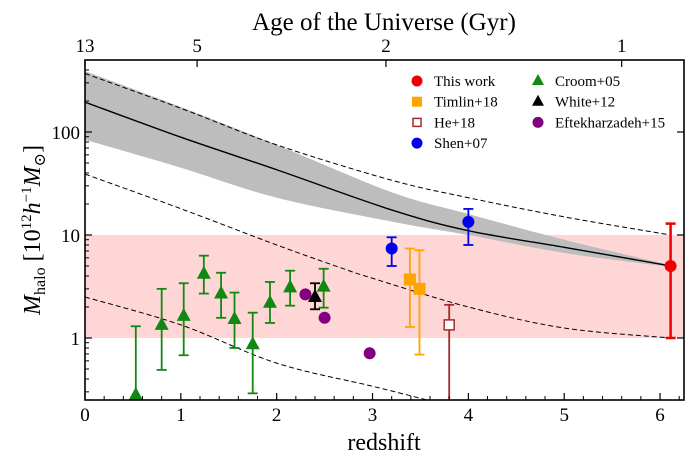  What do you see at coordinates (469, 415) in the screenshot?
I see `x-tick-label: 4` at bounding box center [469, 415].